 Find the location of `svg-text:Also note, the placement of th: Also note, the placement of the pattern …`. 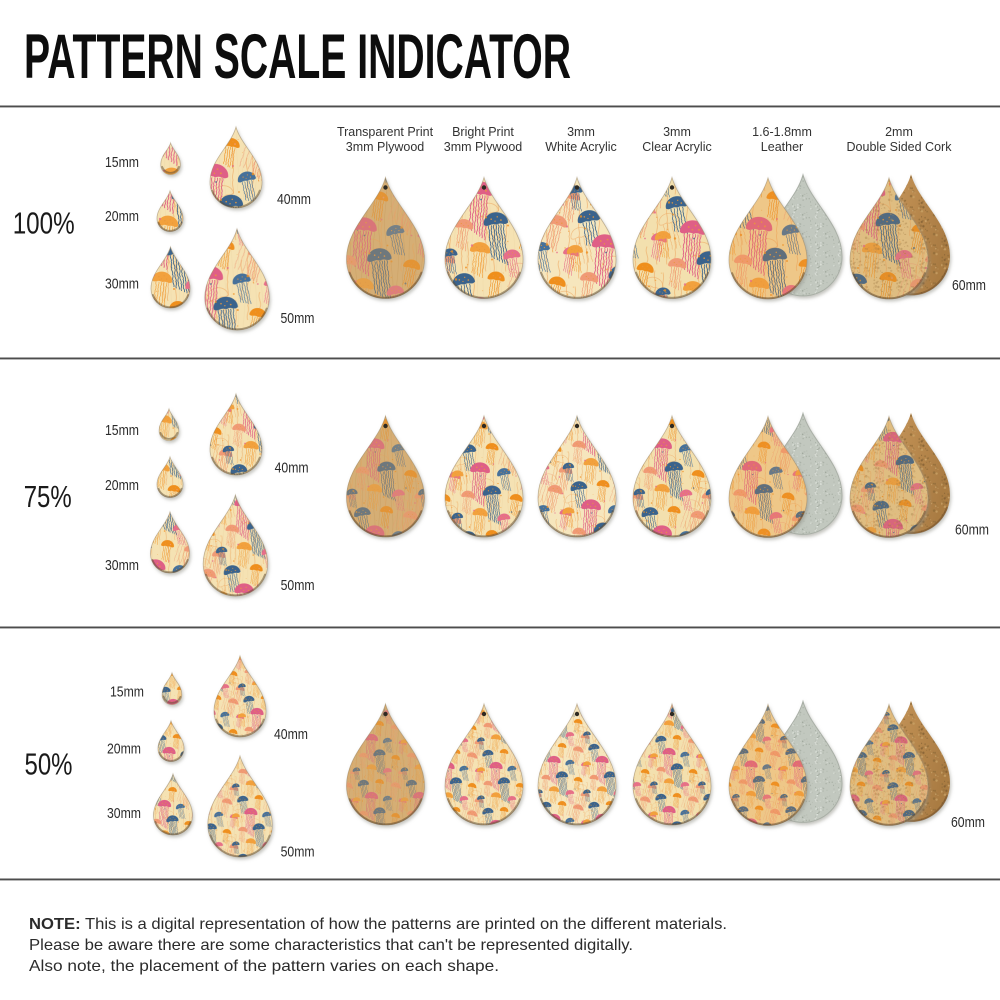

svg-text:Also note, the placement of th: Also note, the placement of the pattern … is located at coordinates (264, 966).